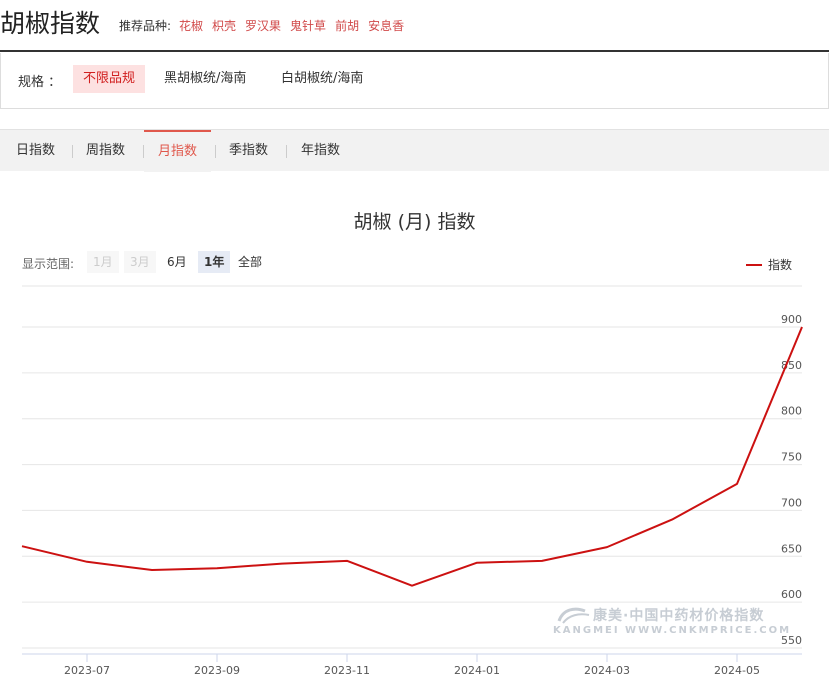  I want to click on watermark: 康美·中国中药材价格指数 KANGMEI WWW.CNKMPRICE.COM, so click(673, 622).